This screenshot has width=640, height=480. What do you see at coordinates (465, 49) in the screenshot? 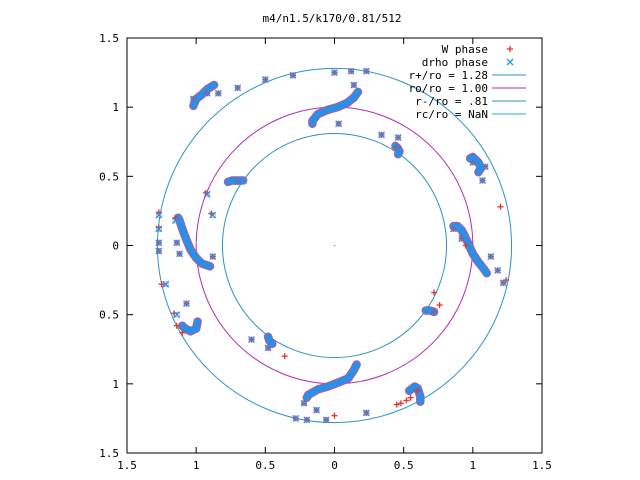
I see `legend-label: W phase` at bounding box center [465, 49].